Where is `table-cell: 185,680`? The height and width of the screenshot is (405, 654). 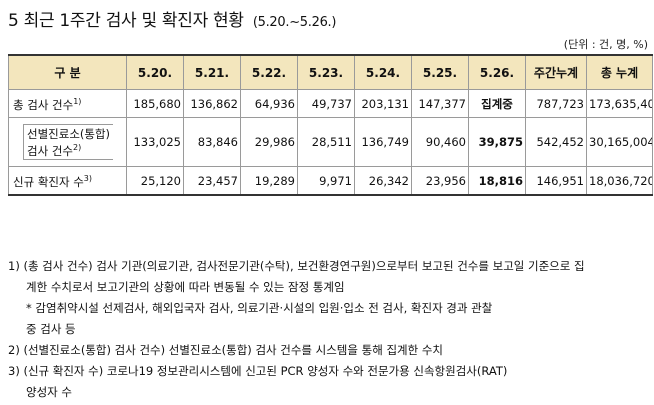 table-cell: 185,680 is located at coordinates (155, 103).